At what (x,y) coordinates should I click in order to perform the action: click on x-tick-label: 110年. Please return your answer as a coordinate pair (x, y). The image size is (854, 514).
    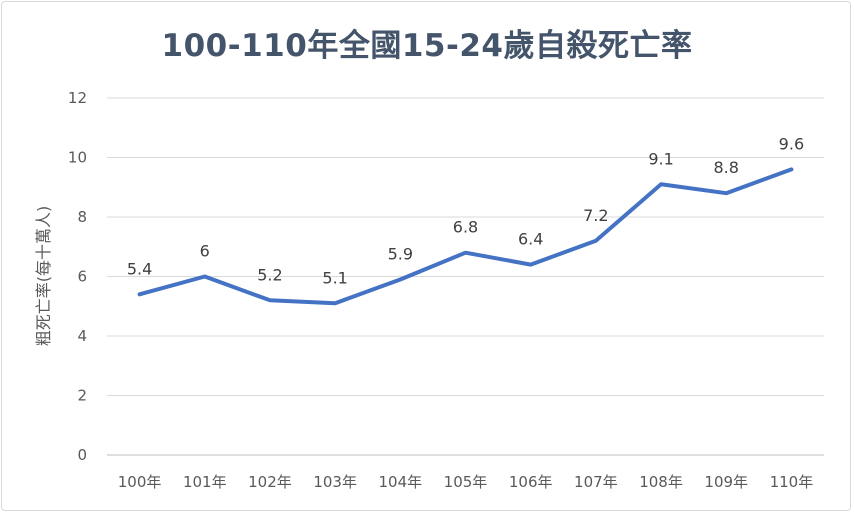
    Looking at the image, I should click on (792, 482).